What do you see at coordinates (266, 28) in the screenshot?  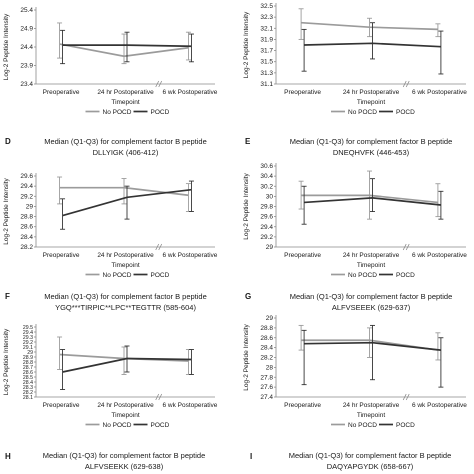 I see `y-tick-label: 32.1` at bounding box center [266, 28].